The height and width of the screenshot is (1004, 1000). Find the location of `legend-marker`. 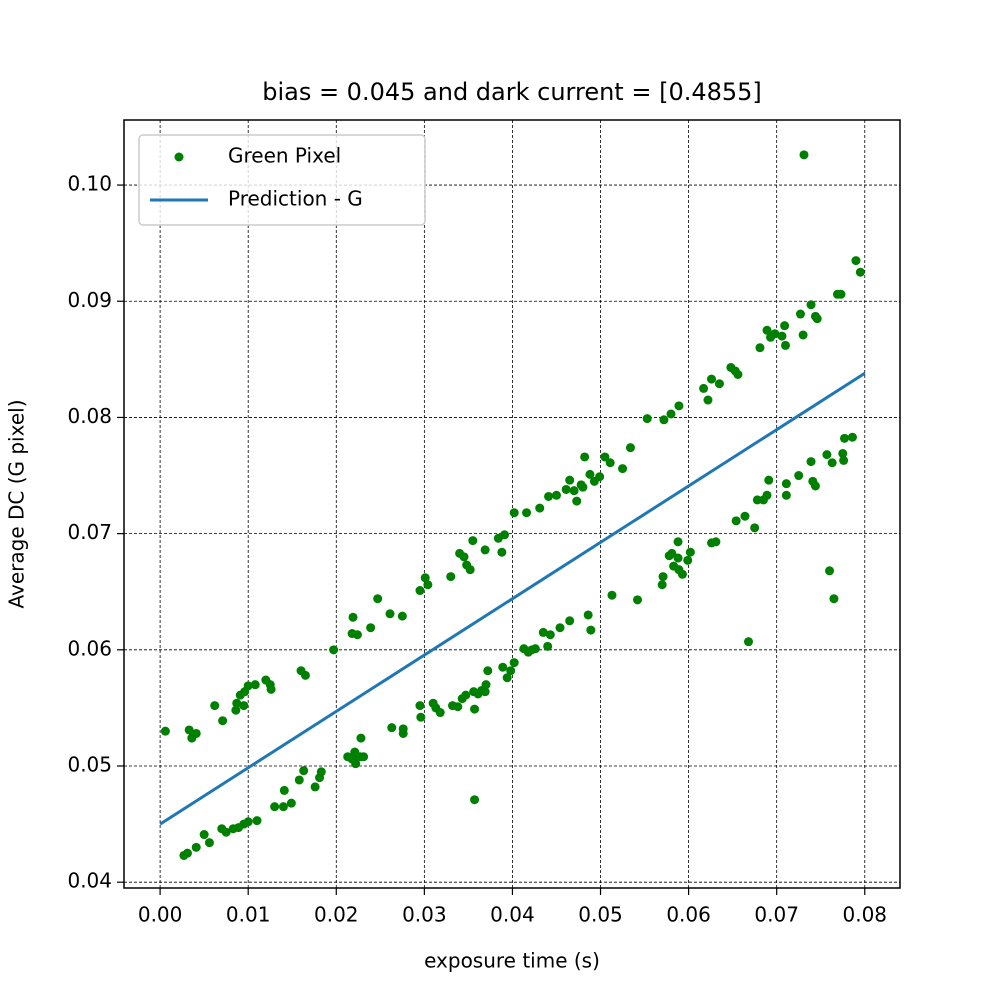

legend-marker is located at coordinates (179, 157).